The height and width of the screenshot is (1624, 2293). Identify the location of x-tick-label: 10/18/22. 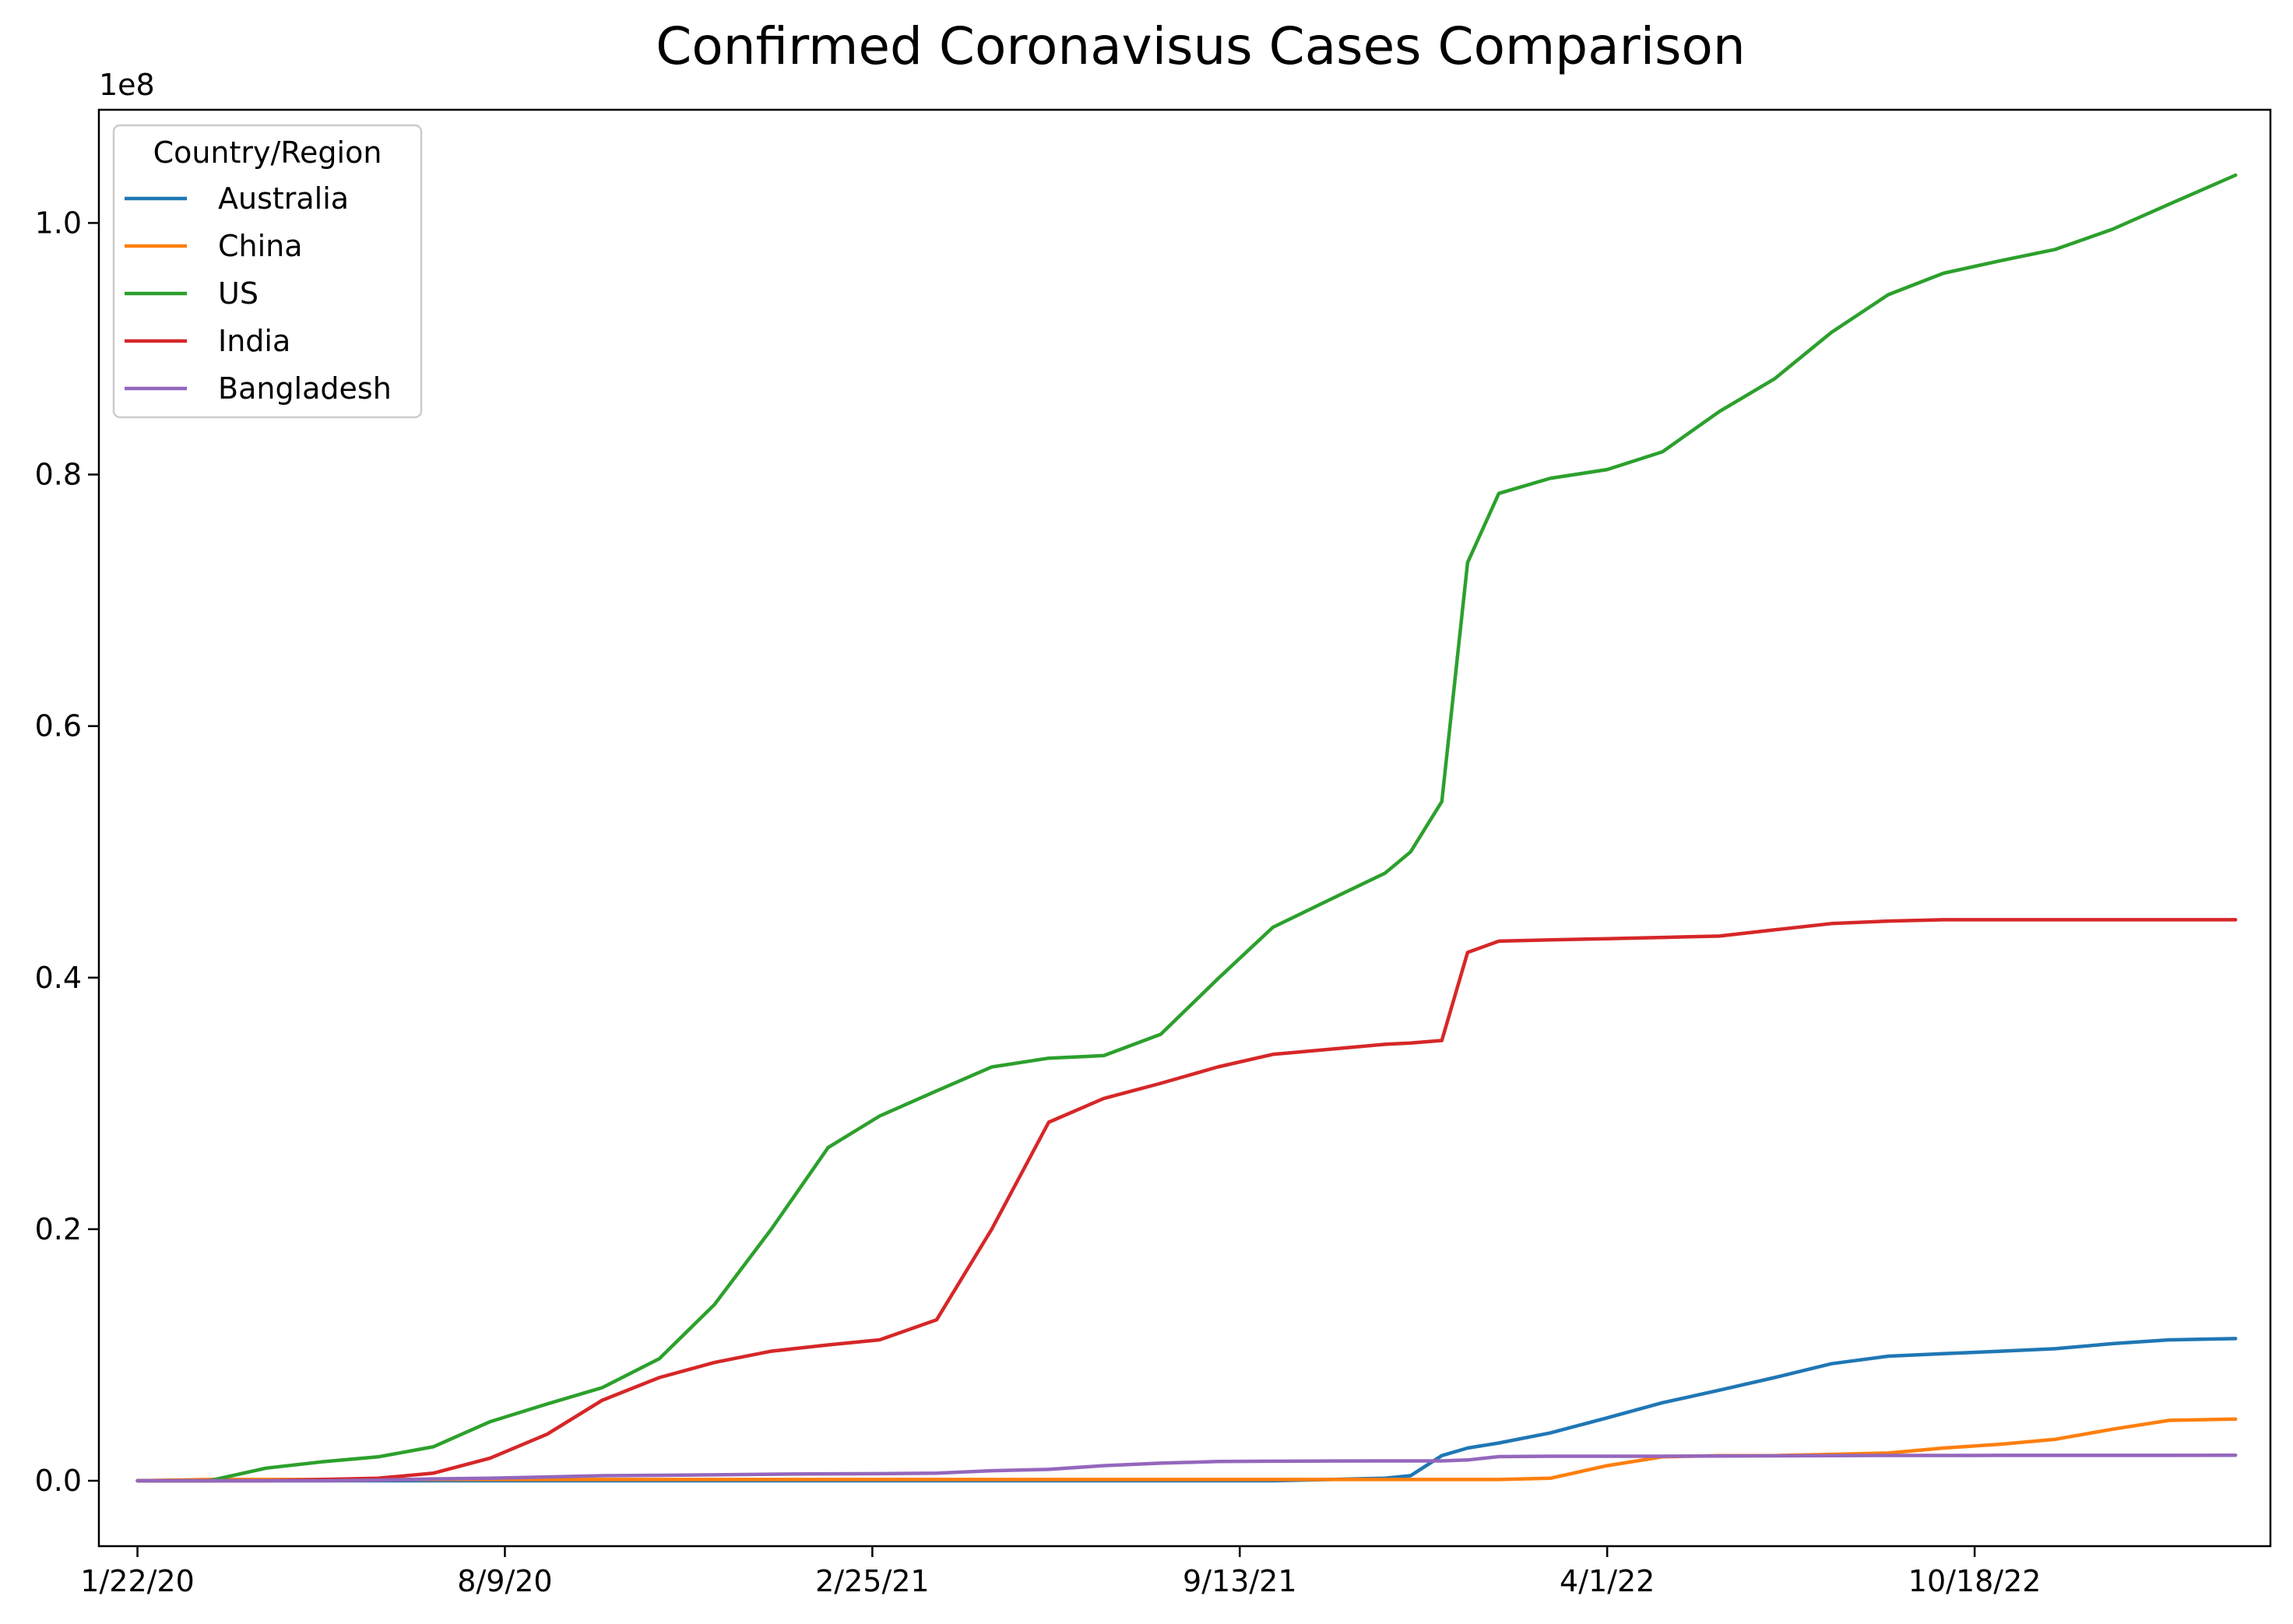
(1975, 1581).